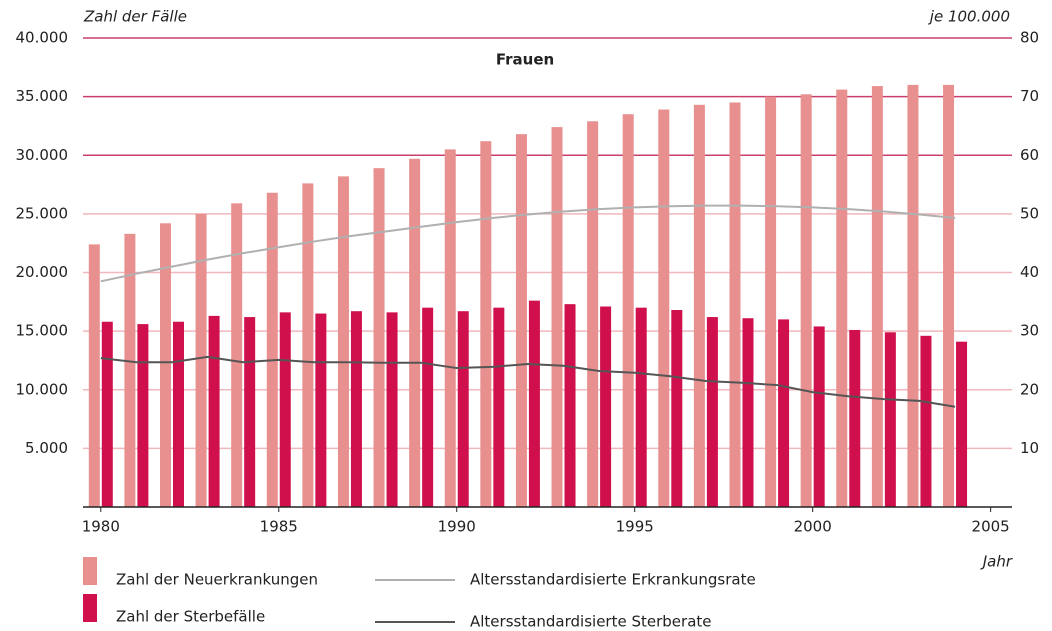 The image size is (1052, 631). What do you see at coordinates (1029, 448) in the screenshot?
I see `y2-tick-label: 10` at bounding box center [1029, 448].